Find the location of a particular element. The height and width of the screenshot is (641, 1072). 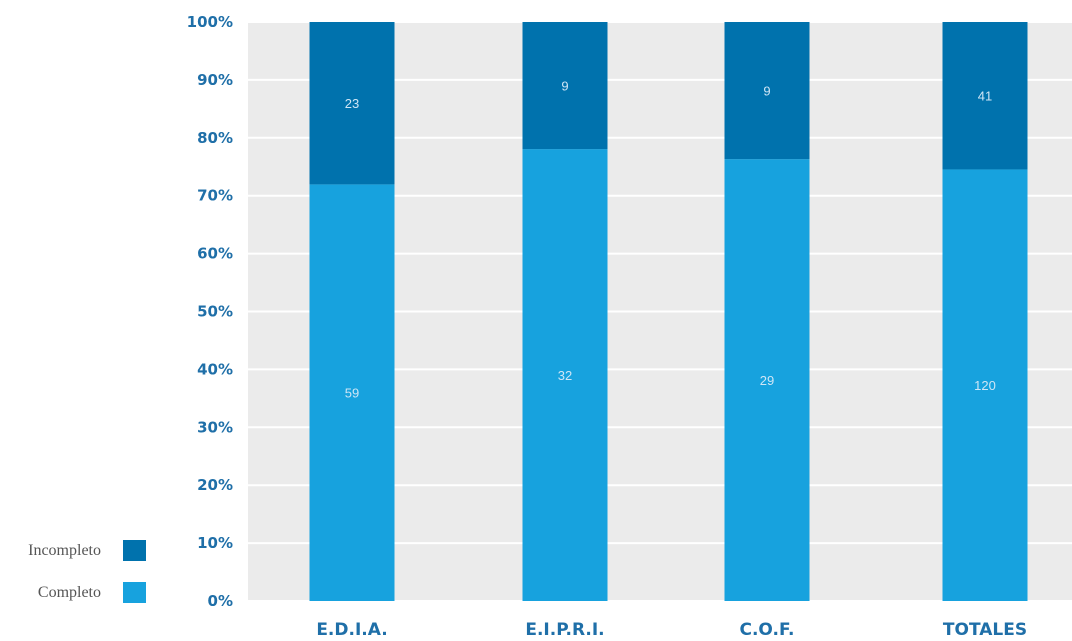

x-tick-label: E.D.I.A. is located at coordinates (351, 630).